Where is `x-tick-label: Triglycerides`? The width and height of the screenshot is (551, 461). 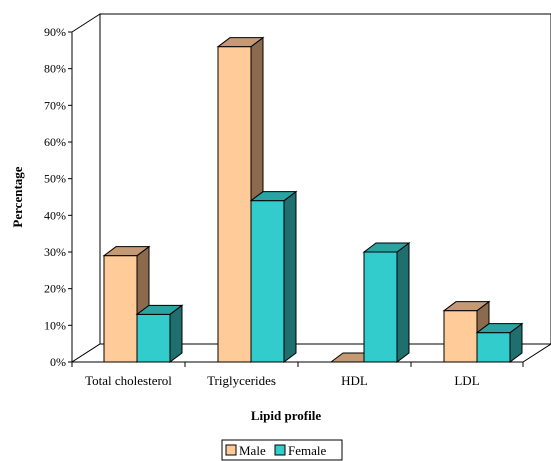 x-tick-label: Triglycerides is located at coordinates (241, 380).